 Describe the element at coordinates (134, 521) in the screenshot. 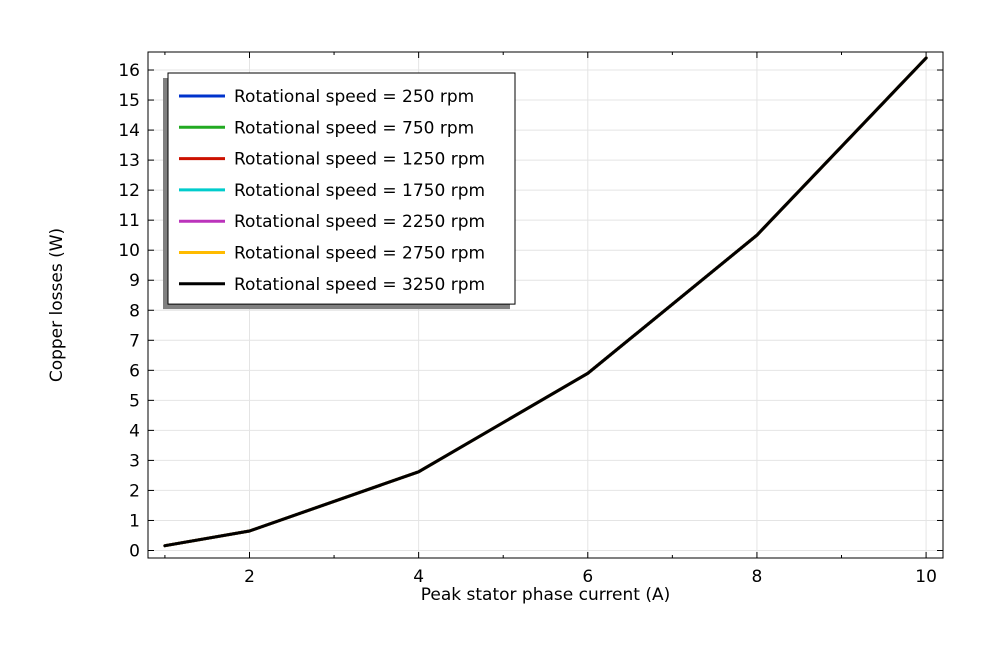

I see `y-tick-label: 1` at that location.